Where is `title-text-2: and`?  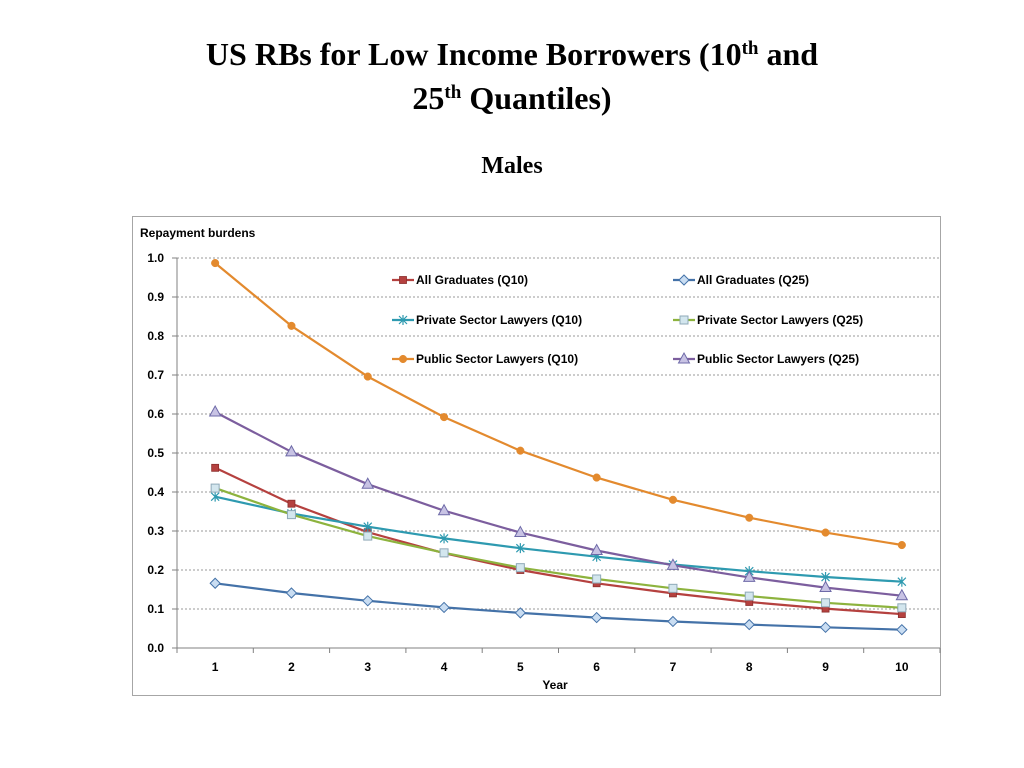
title-text-2: and is located at coordinates (788, 54).